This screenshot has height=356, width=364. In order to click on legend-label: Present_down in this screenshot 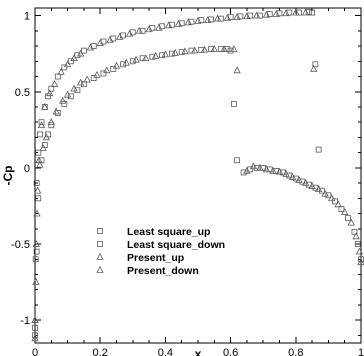, I will do `click(163, 271)`.